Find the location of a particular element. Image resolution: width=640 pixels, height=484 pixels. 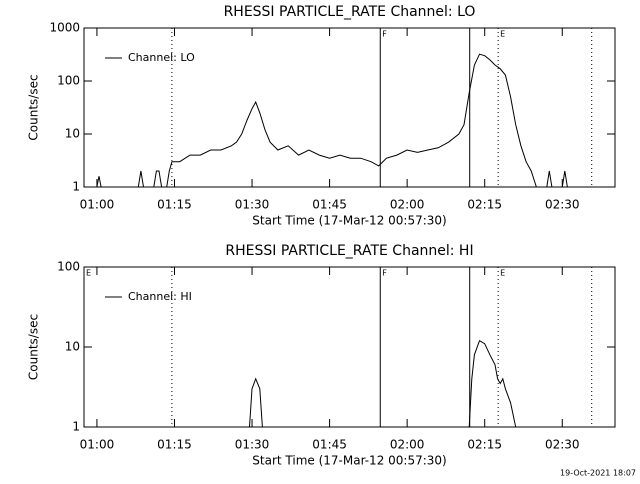

chart-title: RHESSI PARTICLE_RATE Channel: LO is located at coordinates (350, 12).